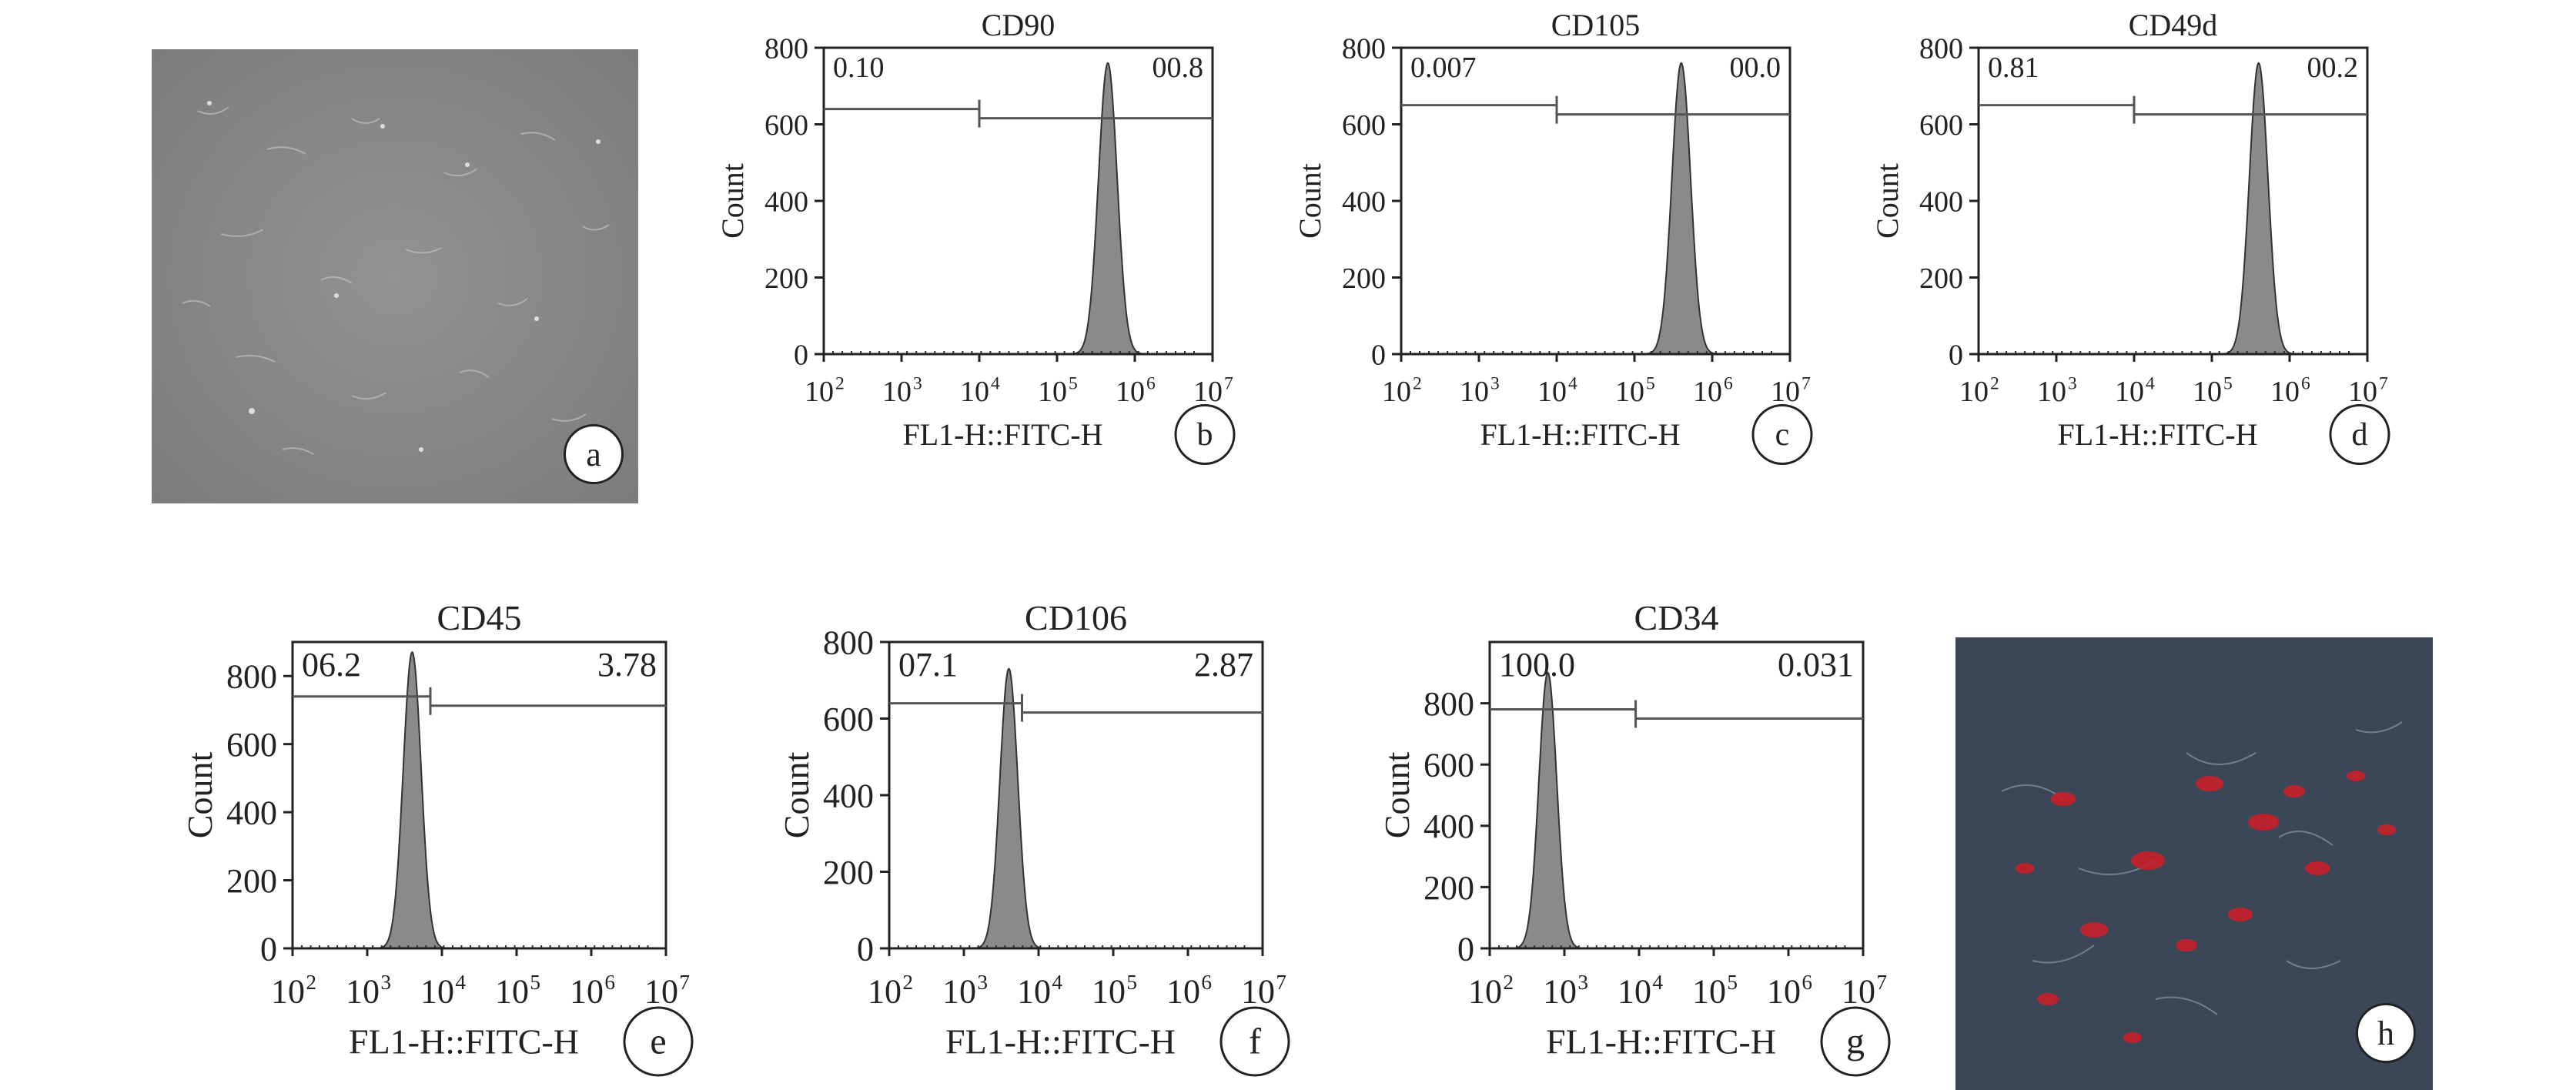 Image resolution: width=2576 pixels, height=1090 pixels. Describe the element at coordinates (1816, 665) in the screenshot. I see `chart-g-gate-right-value: 0.031` at that location.